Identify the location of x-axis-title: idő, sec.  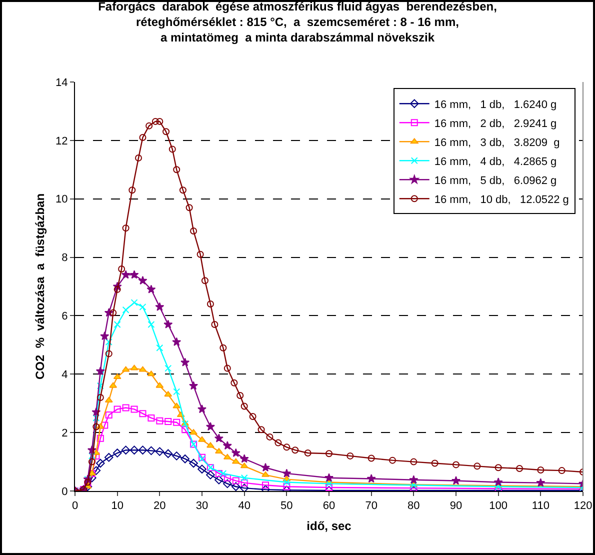
(329, 526).